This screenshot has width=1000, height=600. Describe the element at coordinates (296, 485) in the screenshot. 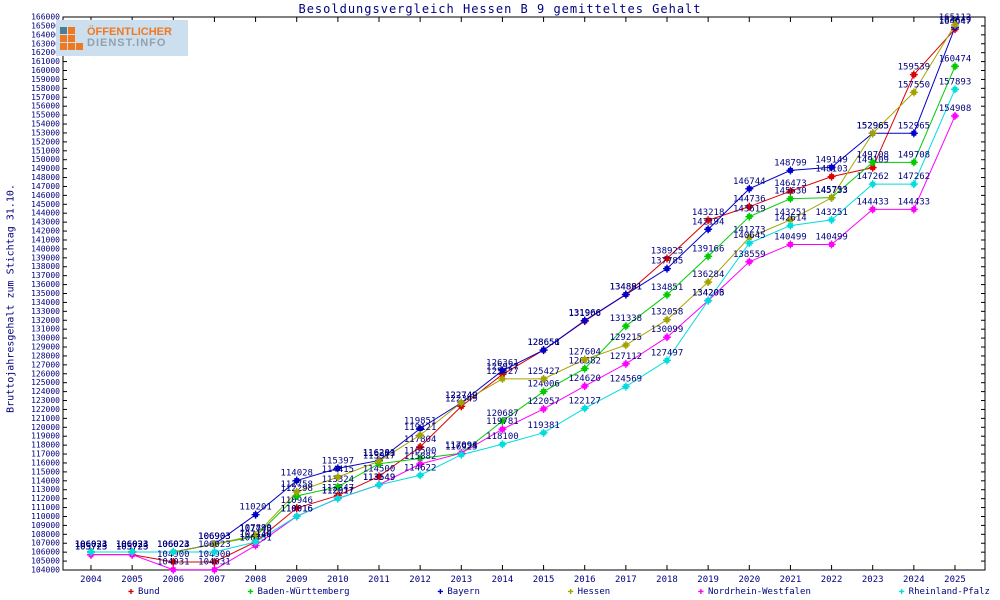

I see `tick-or-value-label: 112758` at that location.